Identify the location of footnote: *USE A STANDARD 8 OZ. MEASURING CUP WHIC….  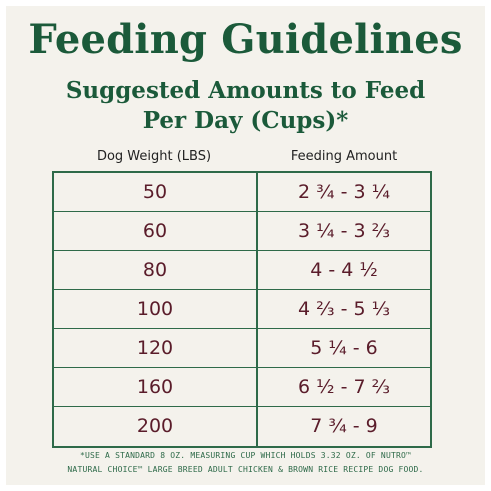
(245, 463).